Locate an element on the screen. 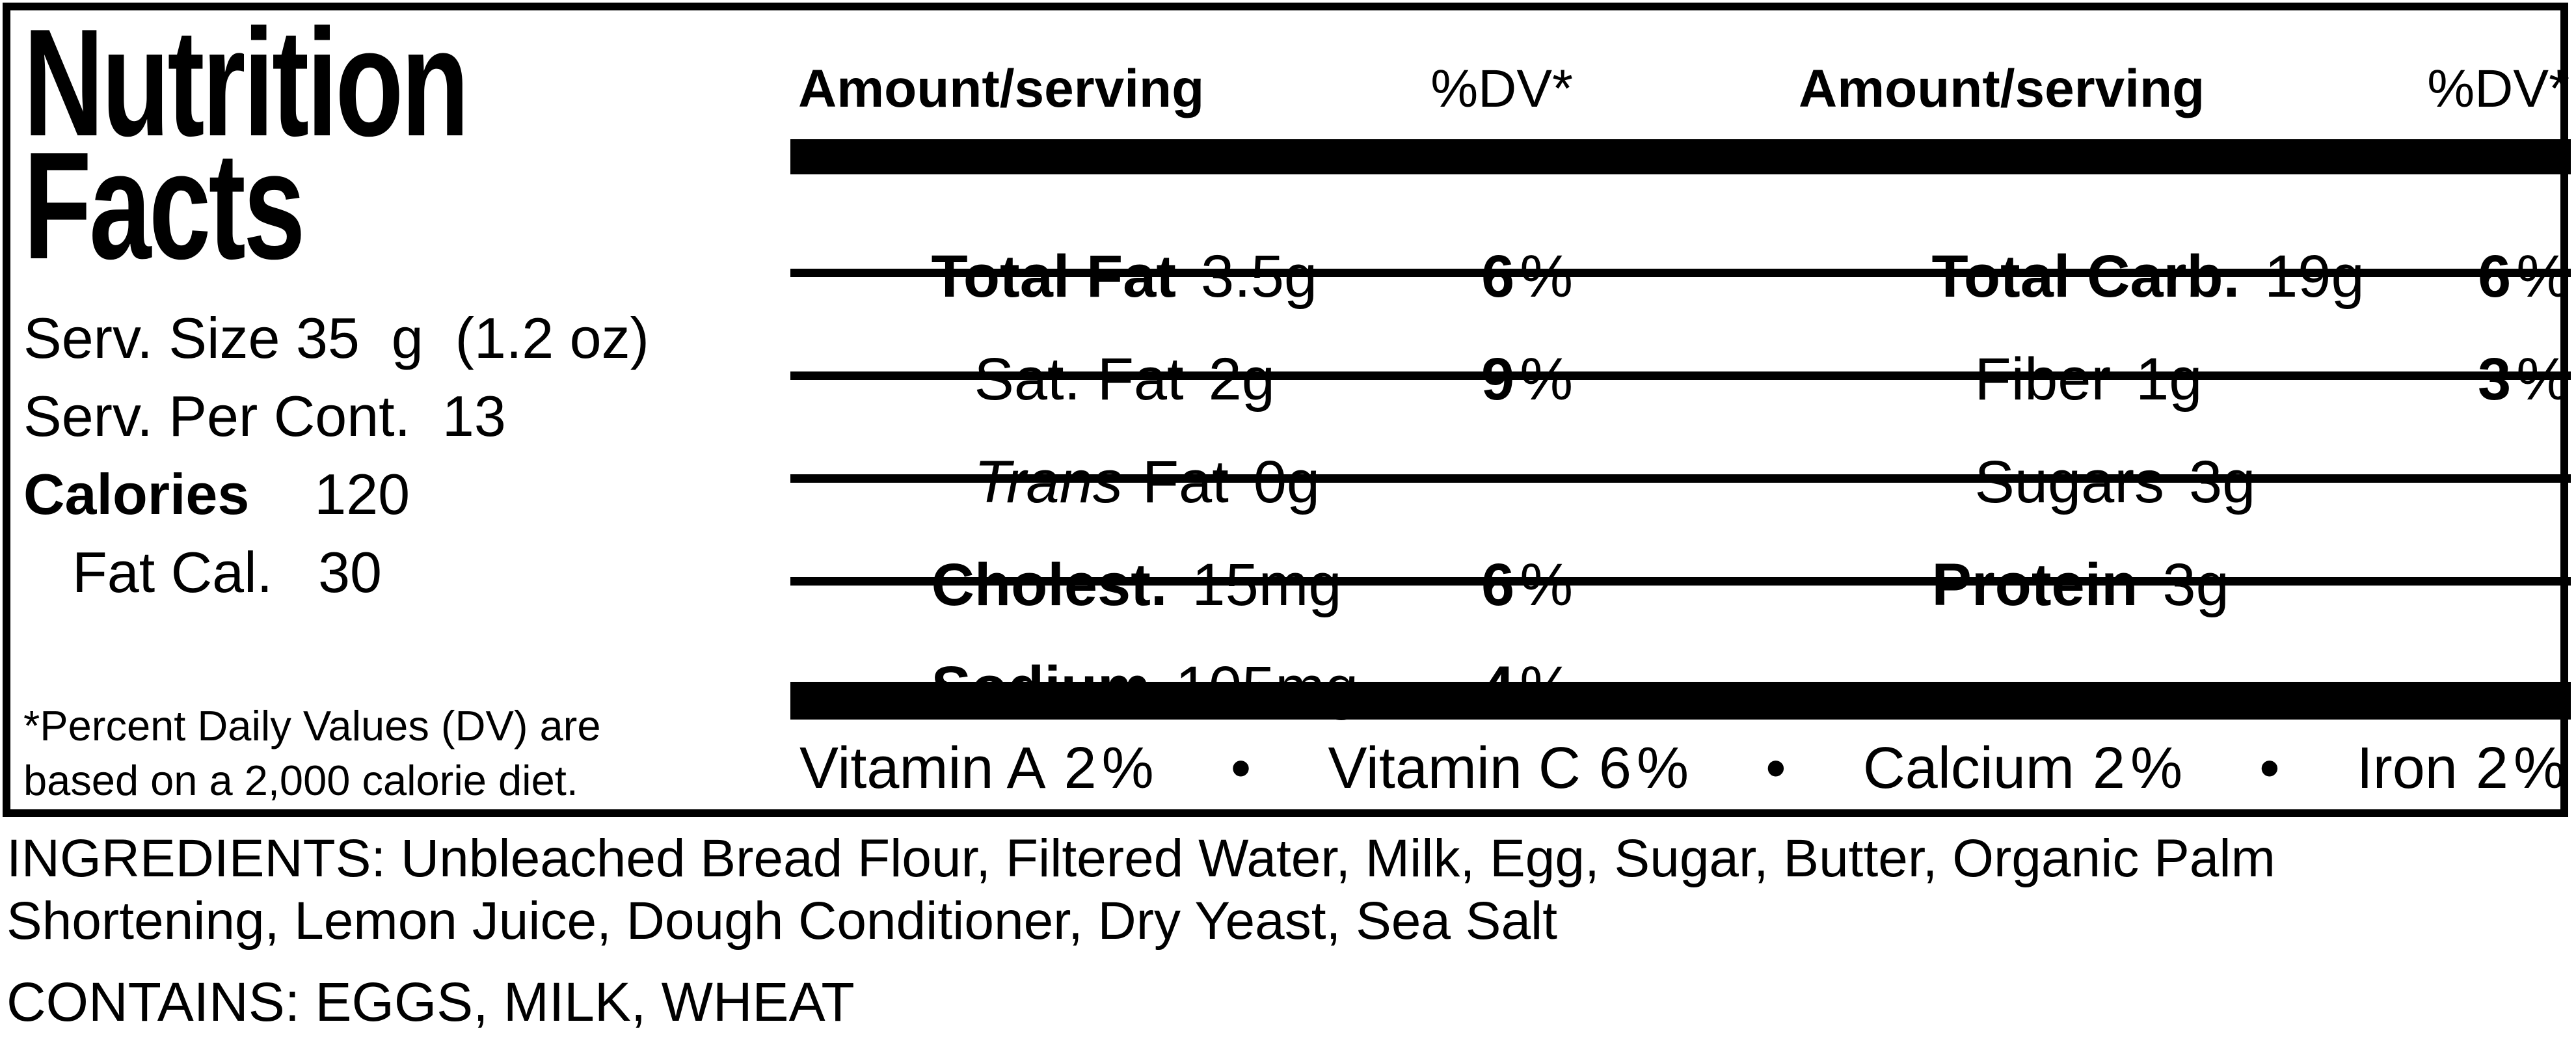  cholesterol-cell: Cholest. 15mg is located at coordinates (1074, 585).